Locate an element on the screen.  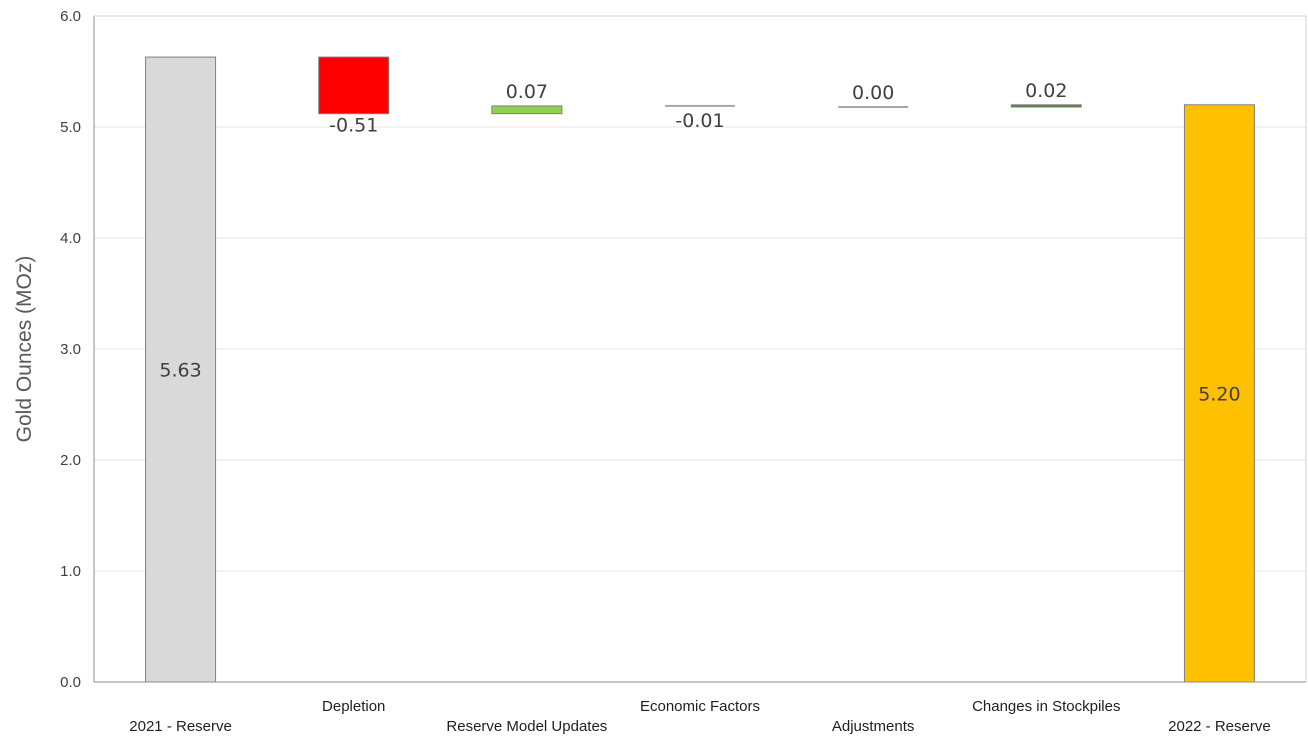
x-category-label: Changes in Stockpiles is located at coordinates (1046, 706).